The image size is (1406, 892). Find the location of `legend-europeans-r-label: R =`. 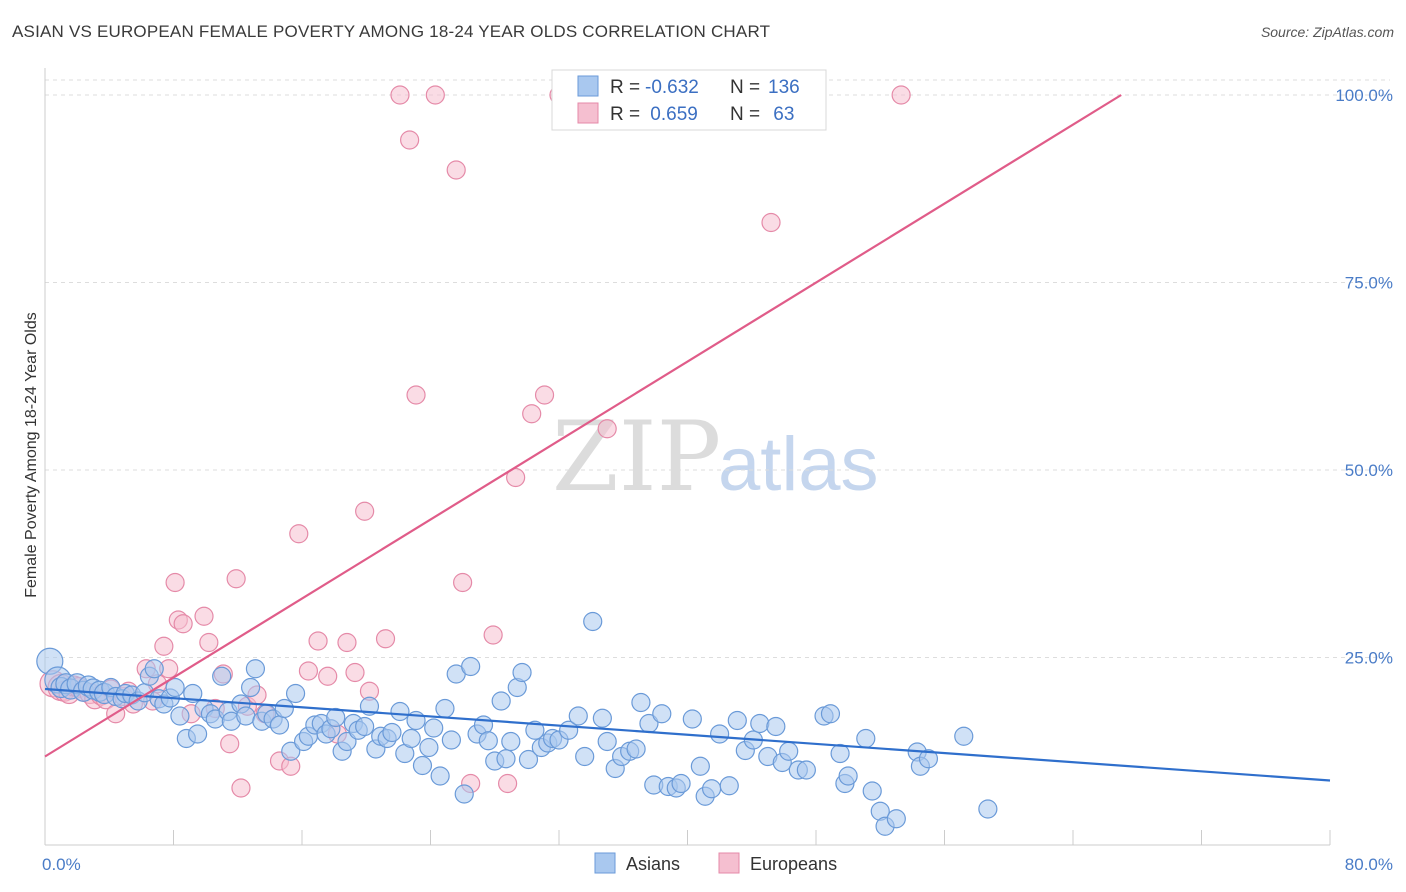

legend-europeans-r-label: R = is located at coordinates (625, 114).